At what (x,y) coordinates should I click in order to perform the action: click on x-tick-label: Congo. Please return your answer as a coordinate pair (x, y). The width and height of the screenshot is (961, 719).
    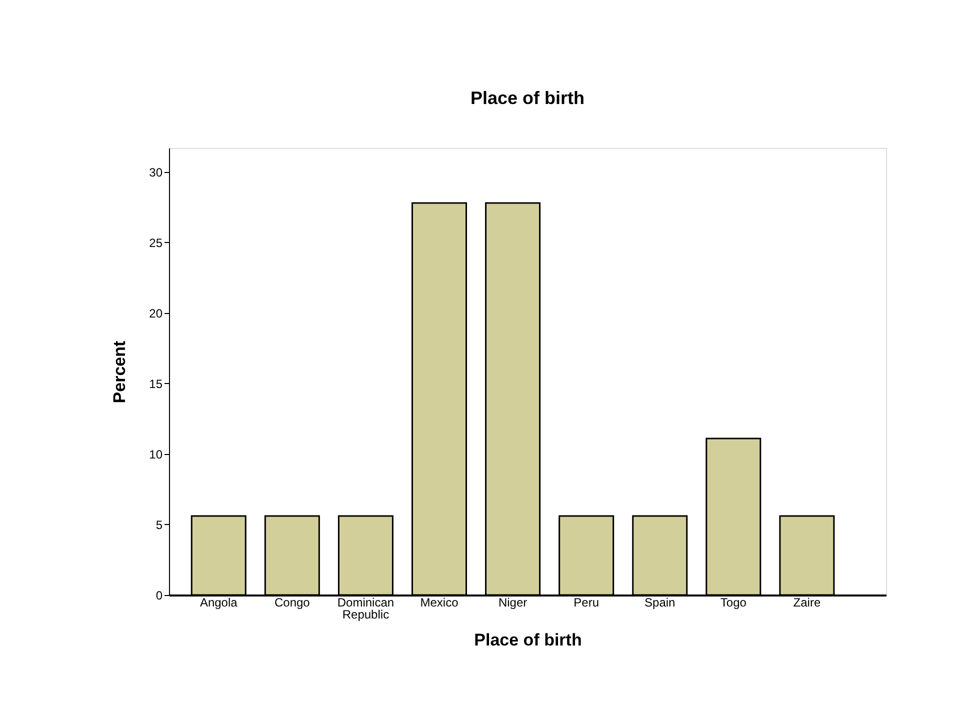
    Looking at the image, I should click on (292, 603).